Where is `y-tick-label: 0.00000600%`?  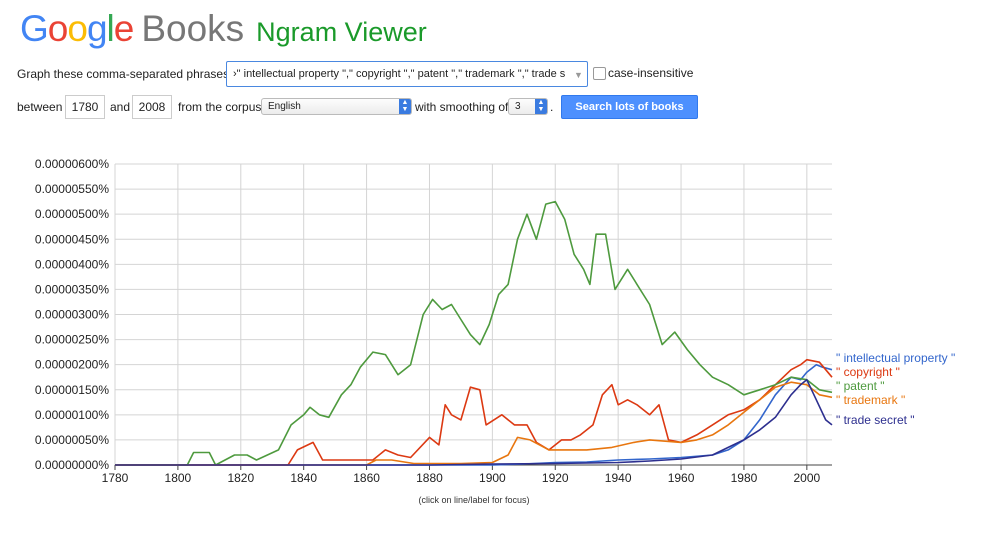 y-tick-label: 0.00000600% is located at coordinates (72, 164).